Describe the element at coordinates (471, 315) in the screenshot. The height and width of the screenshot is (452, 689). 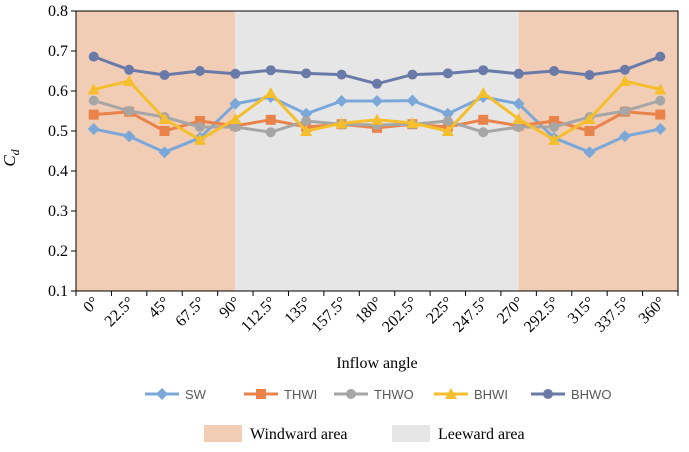
I see `x-tick-label: 247.5°` at that location.